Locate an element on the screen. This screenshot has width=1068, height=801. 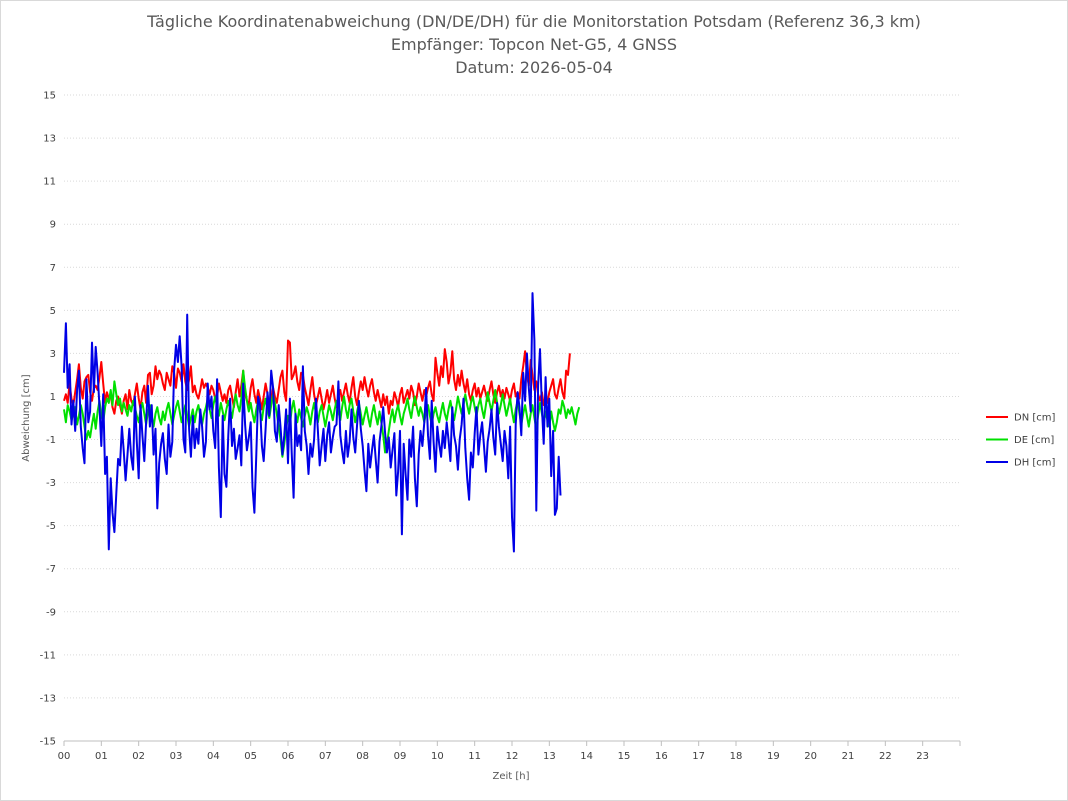
legend: DN [cm] DE [cm] DH [cm] is located at coordinates (1021, 441).